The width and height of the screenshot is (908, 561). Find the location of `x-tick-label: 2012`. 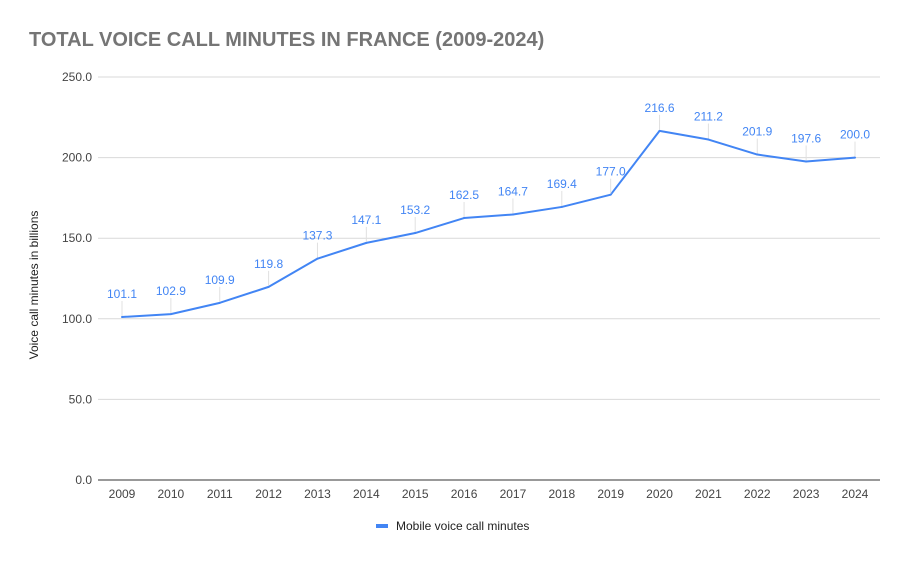

x-tick-label: 2012 is located at coordinates (268, 494).